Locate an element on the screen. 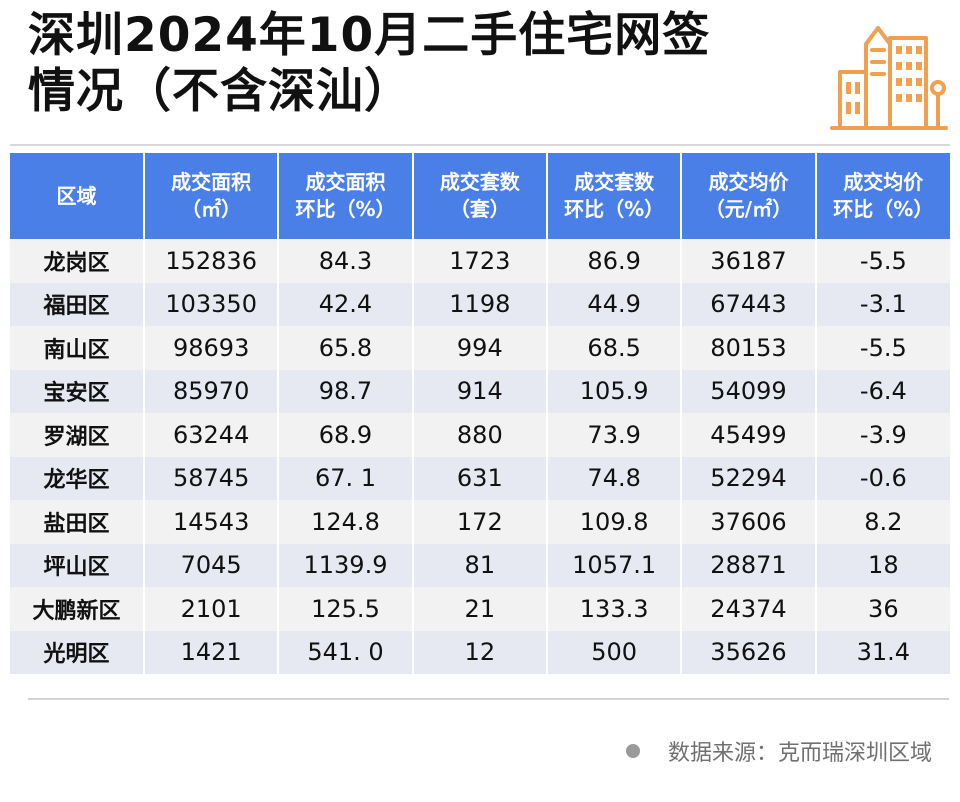 The image size is (960, 802). header-deal-units: 成交套数 （套） is located at coordinates (480, 196).